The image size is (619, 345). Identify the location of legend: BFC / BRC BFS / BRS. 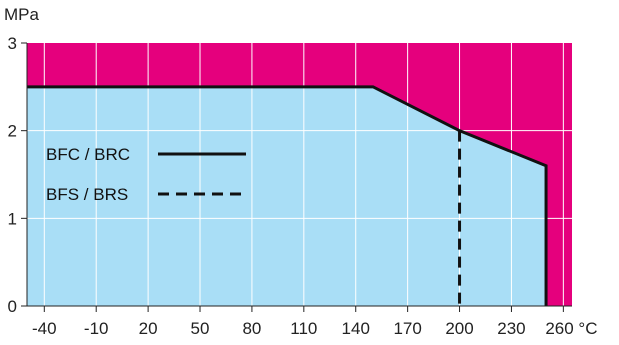
(146, 174).